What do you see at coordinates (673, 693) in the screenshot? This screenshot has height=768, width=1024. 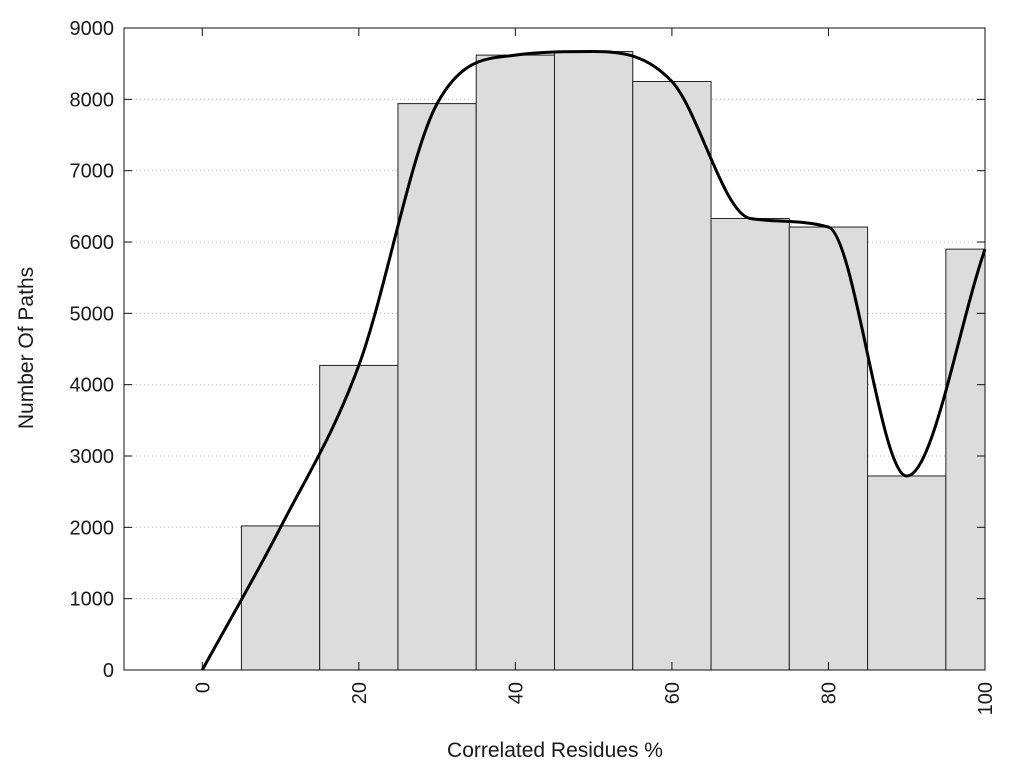 I see `x-tick-label: 60` at bounding box center [673, 693].